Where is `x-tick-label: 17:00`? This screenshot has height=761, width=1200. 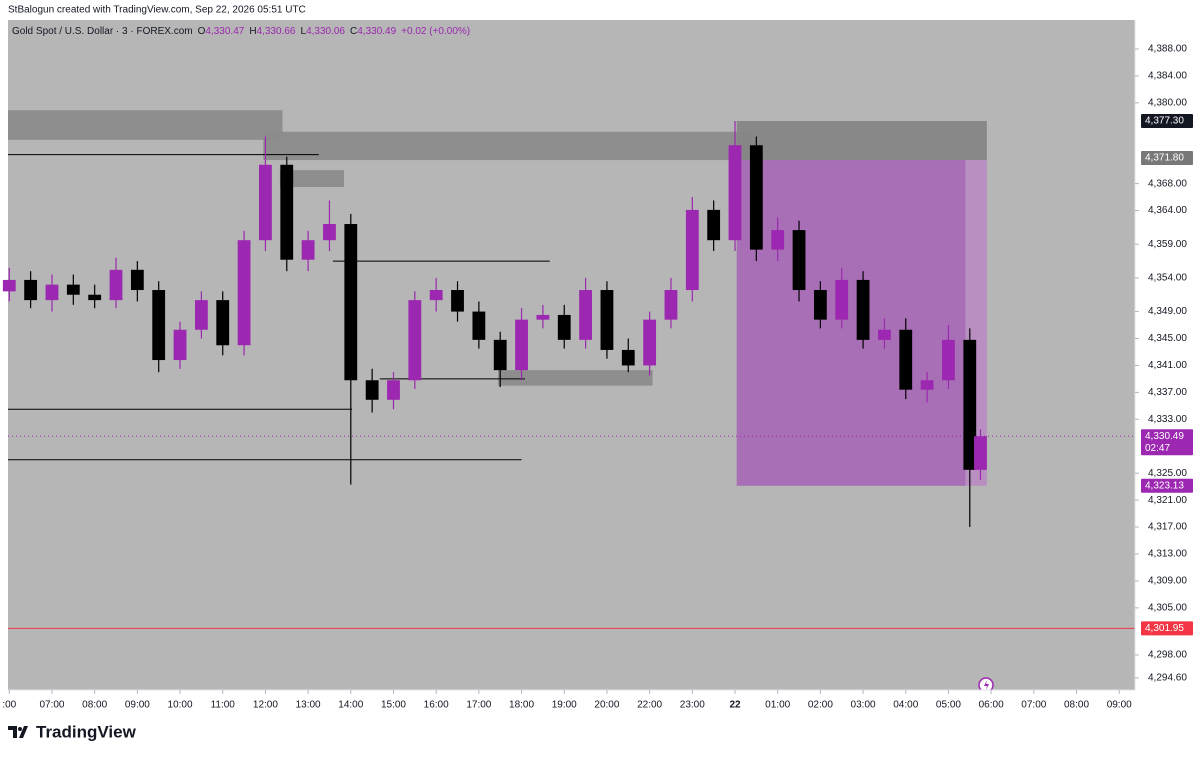 x-tick-label: 17:00 is located at coordinates (478, 705).